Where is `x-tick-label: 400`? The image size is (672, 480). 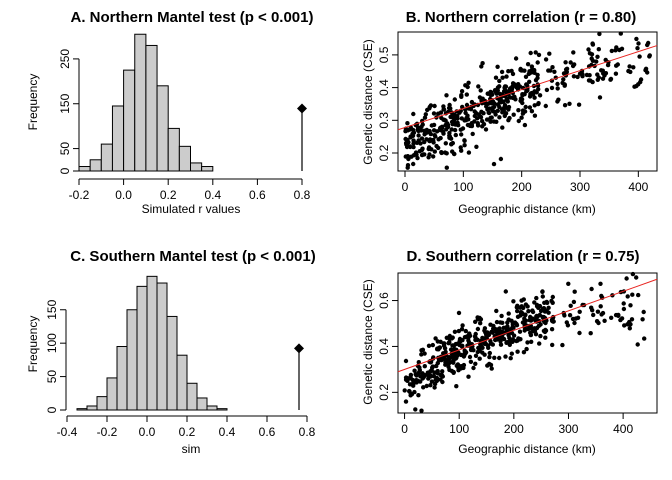 x-tick-label: 400 is located at coordinates (638, 187).